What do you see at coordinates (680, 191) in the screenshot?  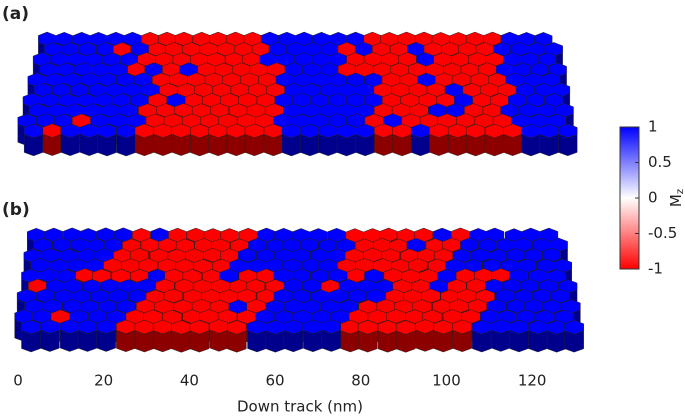 I see `colorbar-label-sub: z` at bounding box center [680, 191].